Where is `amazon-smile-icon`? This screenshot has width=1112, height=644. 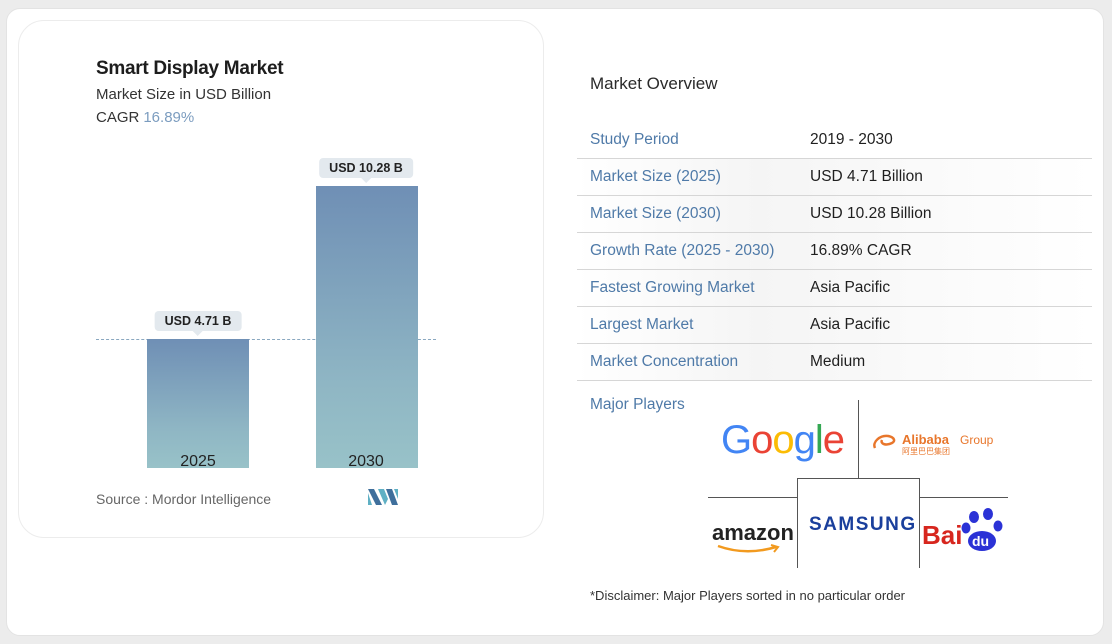 amazon-smile-icon is located at coordinates (748, 548).